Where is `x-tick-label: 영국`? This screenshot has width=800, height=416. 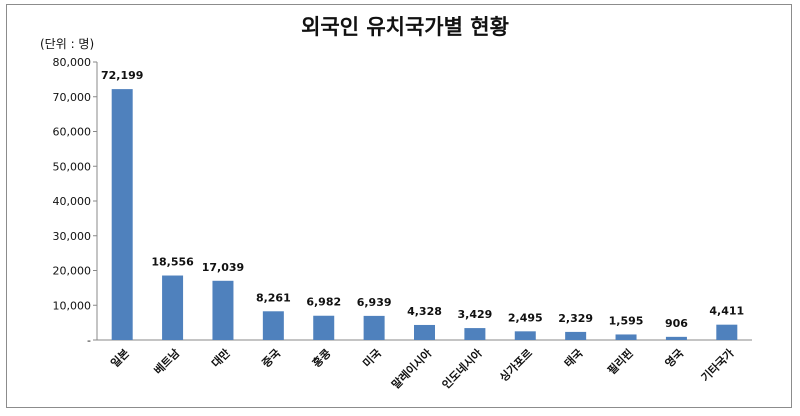
x-tick-label: 영국 is located at coordinates (675, 359).